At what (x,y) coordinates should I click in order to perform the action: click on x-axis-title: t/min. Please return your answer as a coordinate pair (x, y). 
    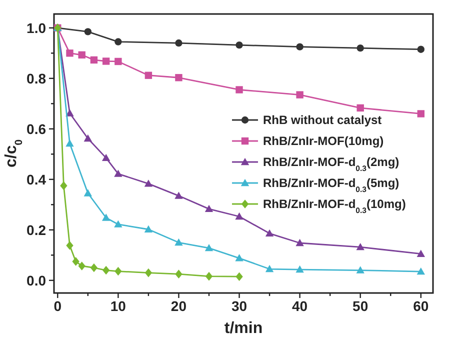
    Looking at the image, I should click on (243, 328).